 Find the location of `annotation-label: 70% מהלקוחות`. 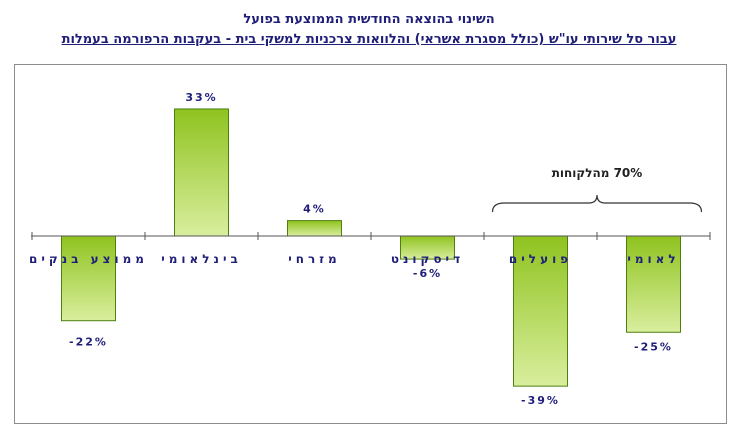

annotation-label: 70% מהלקוחות is located at coordinates (597, 173).